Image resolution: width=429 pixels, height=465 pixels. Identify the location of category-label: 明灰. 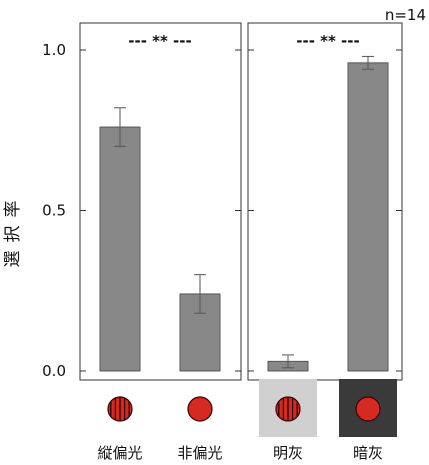
(288, 453).